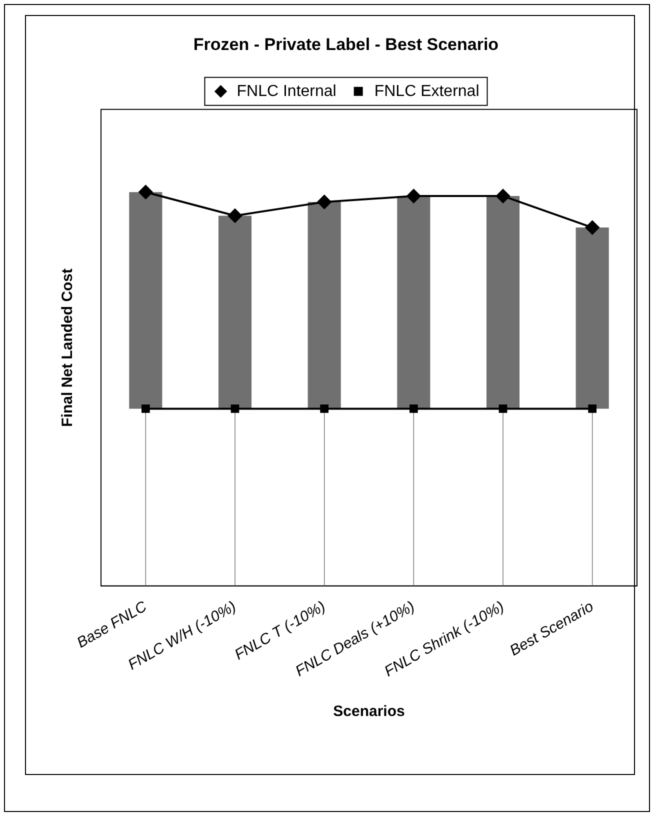 The image size is (656, 818). Describe the element at coordinates (67, 347) in the screenshot. I see `y-axis-title: Final Net Landed Cost` at that location.